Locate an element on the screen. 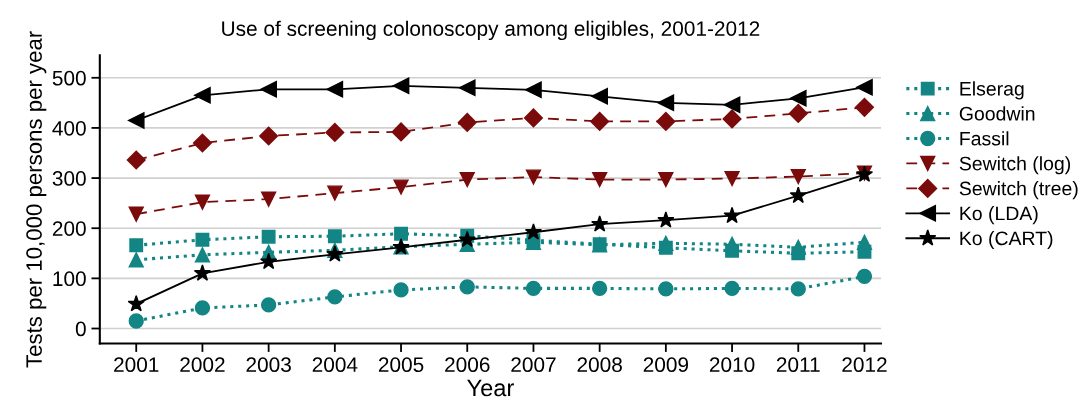 The height and width of the screenshot is (409, 1085). x-tick-label: 2004 is located at coordinates (335, 365).